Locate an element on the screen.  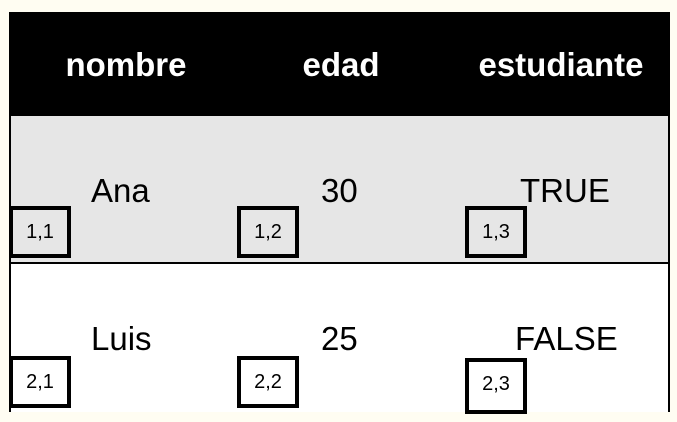
cell-index-badge: 1,2 is located at coordinates (268, 232).